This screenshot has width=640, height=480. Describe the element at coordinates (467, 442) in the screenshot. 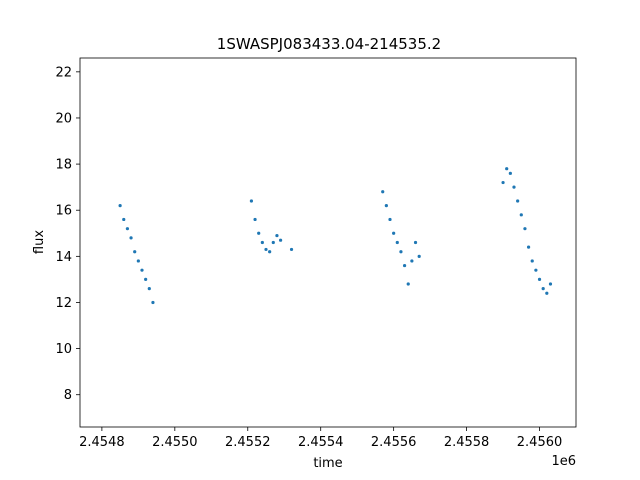

I see `x-tick-label: 2.4558` at that location.